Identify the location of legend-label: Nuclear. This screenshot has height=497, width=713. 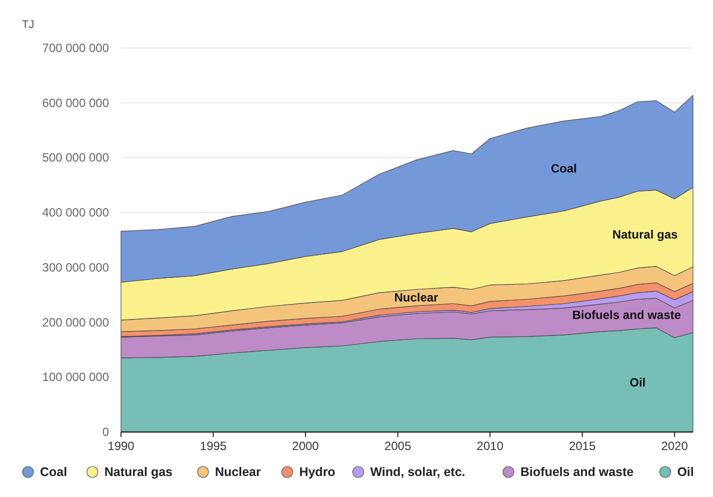
(238, 472).